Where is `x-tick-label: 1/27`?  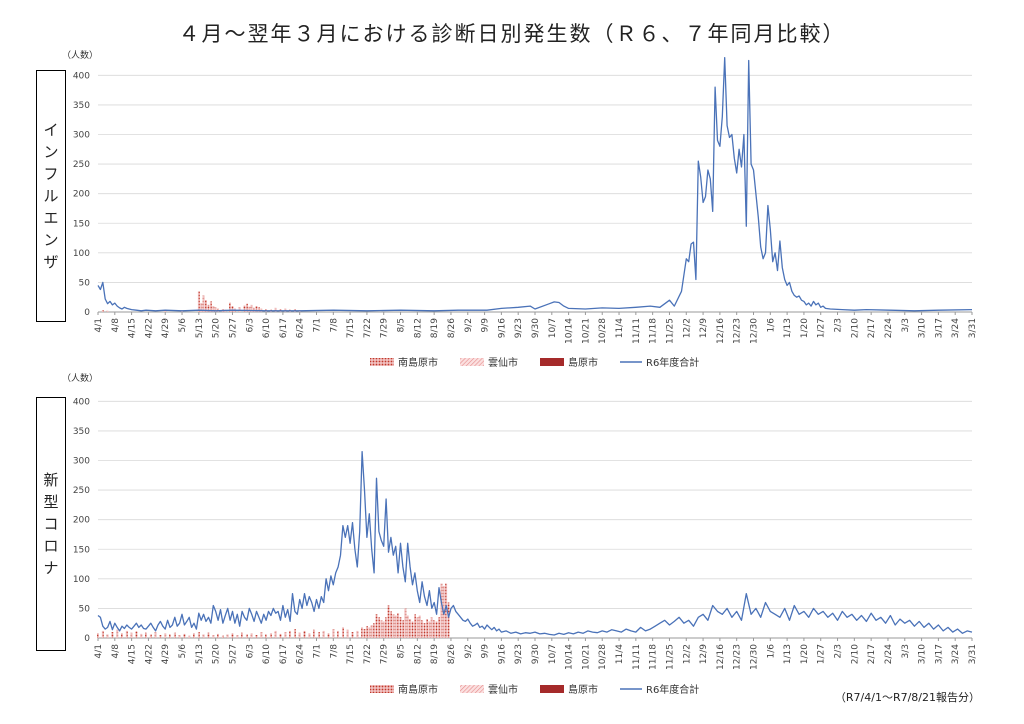
x-tick-label: 1/27 is located at coordinates (822, 654).